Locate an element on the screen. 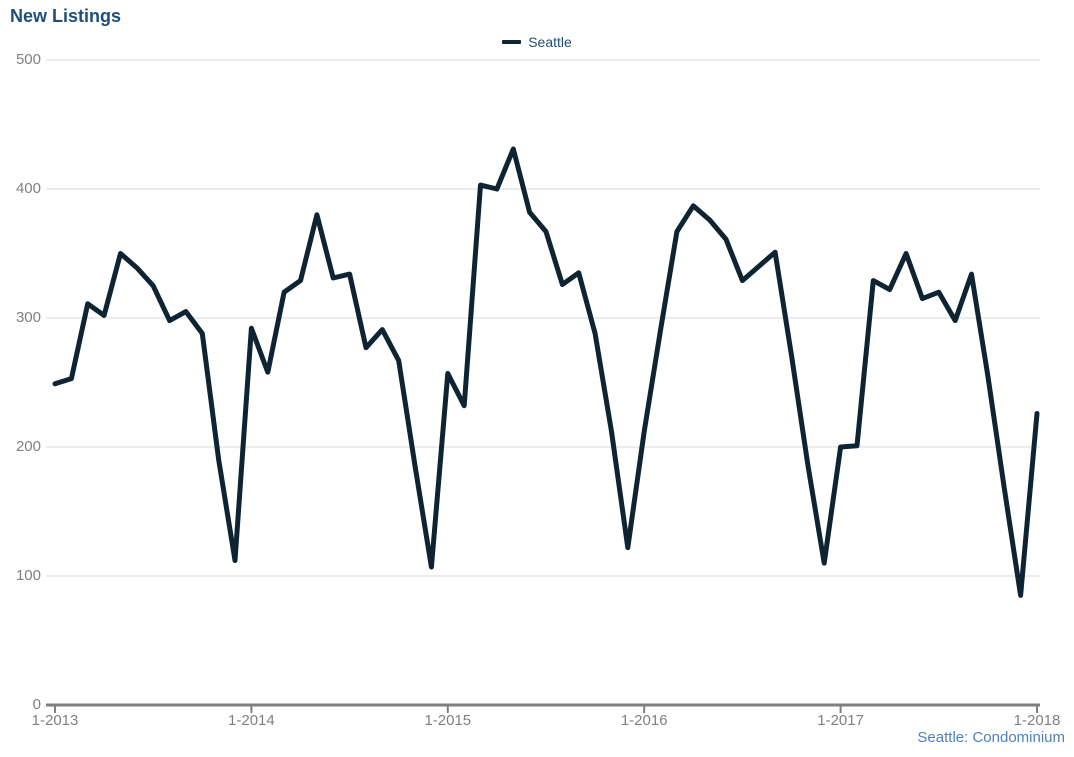 Image resolution: width=1074 pixels, height=757 pixels. legend-line-swatch is located at coordinates (512, 42).